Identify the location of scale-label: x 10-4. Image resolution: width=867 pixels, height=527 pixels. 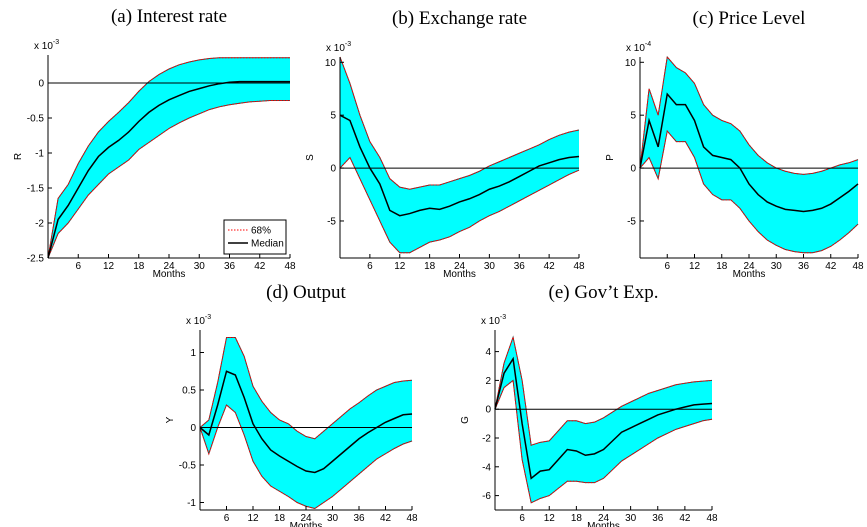
(638, 47).